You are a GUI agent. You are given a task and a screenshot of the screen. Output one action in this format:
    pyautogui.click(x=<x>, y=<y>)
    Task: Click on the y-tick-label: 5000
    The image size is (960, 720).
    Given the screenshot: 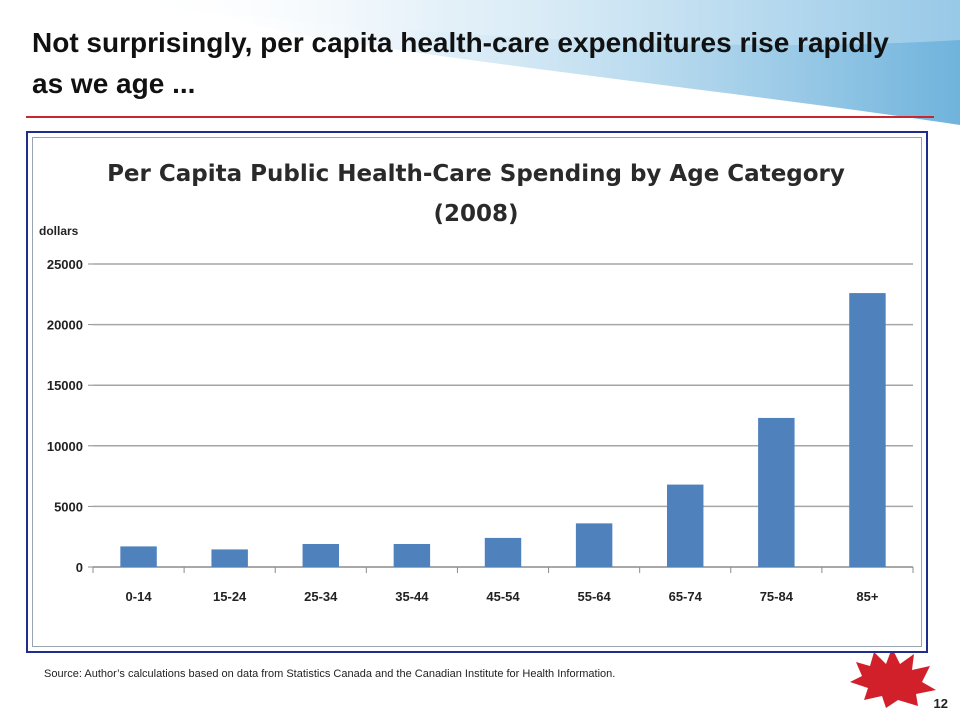 What is the action you would take?
    pyautogui.click(x=68, y=506)
    